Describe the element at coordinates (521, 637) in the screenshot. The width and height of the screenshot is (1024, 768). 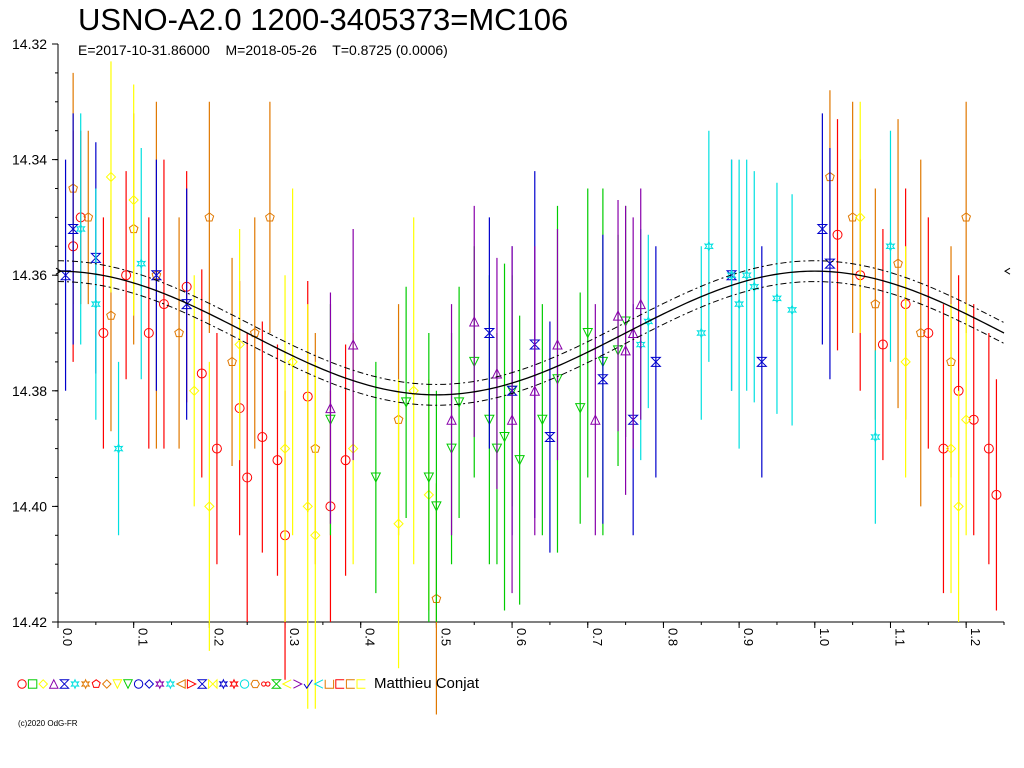
I see `x-tick-label: 0.6` at that location.